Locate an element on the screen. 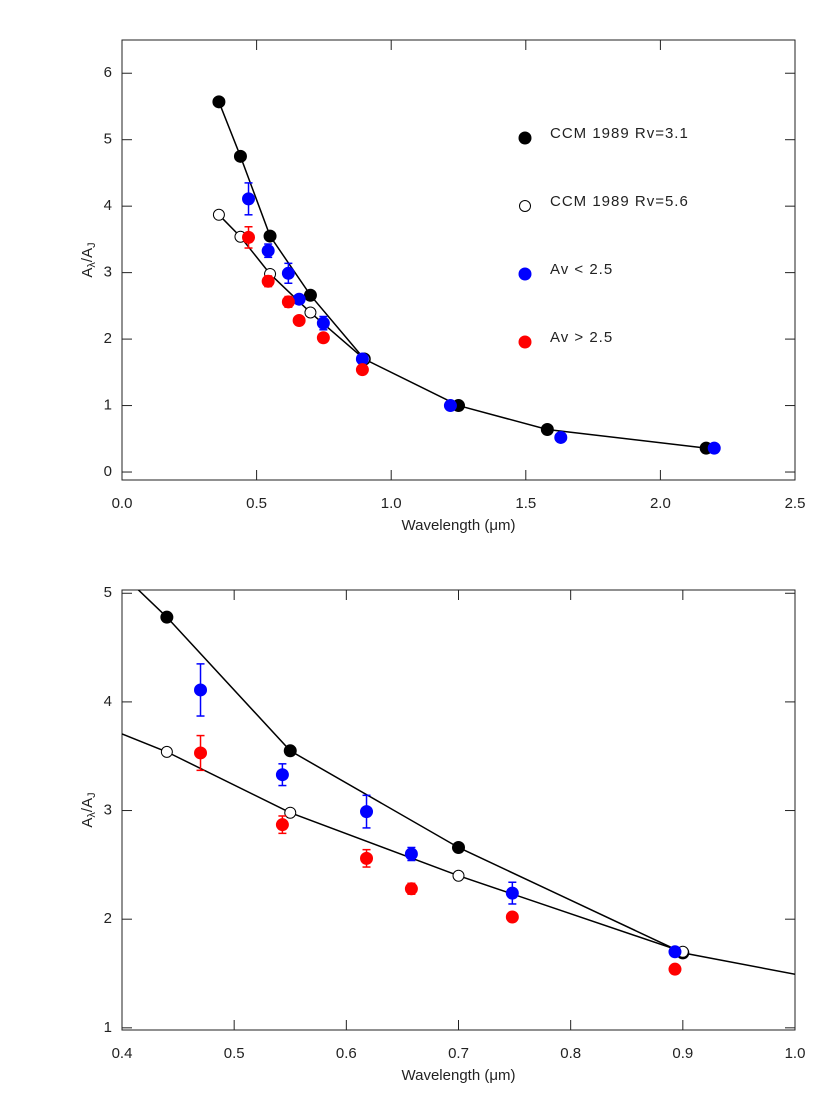  x-tick-label: 0.0 is located at coordinates (122, 503).